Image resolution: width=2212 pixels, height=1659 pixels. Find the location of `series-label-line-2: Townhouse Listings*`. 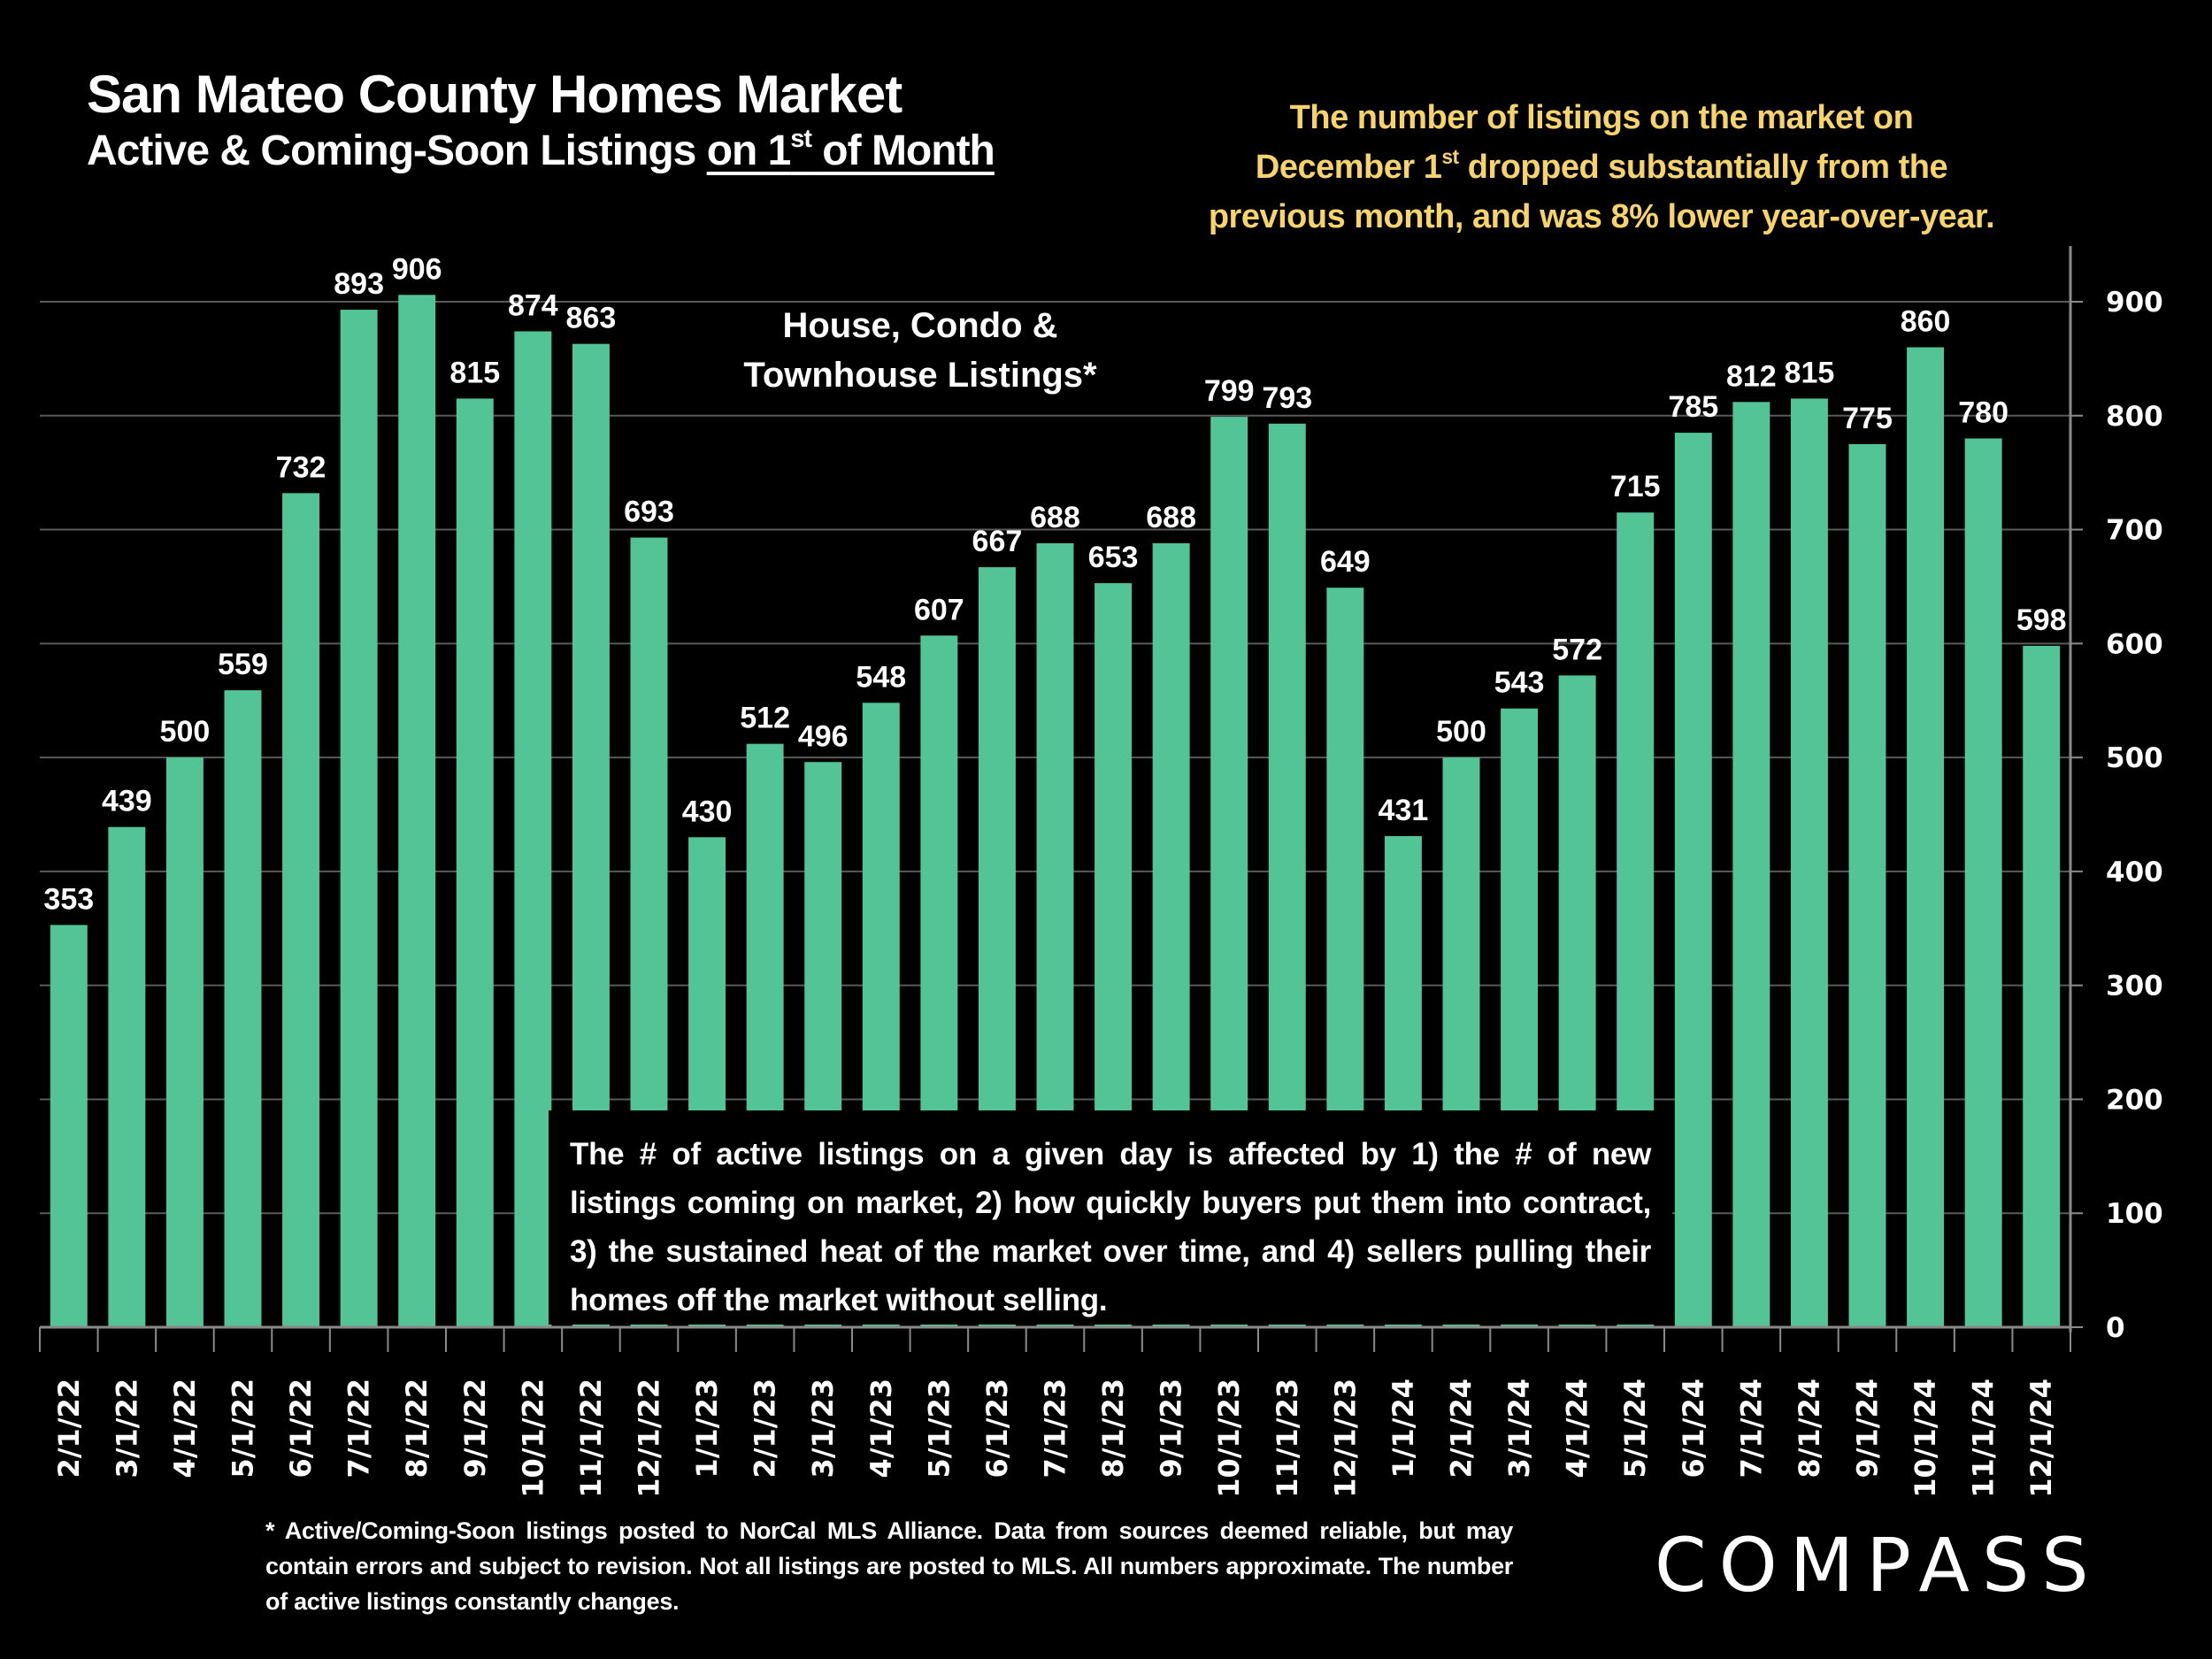

series-label-line-2: Townhouse Listings* is located at coordinates (920, 376).